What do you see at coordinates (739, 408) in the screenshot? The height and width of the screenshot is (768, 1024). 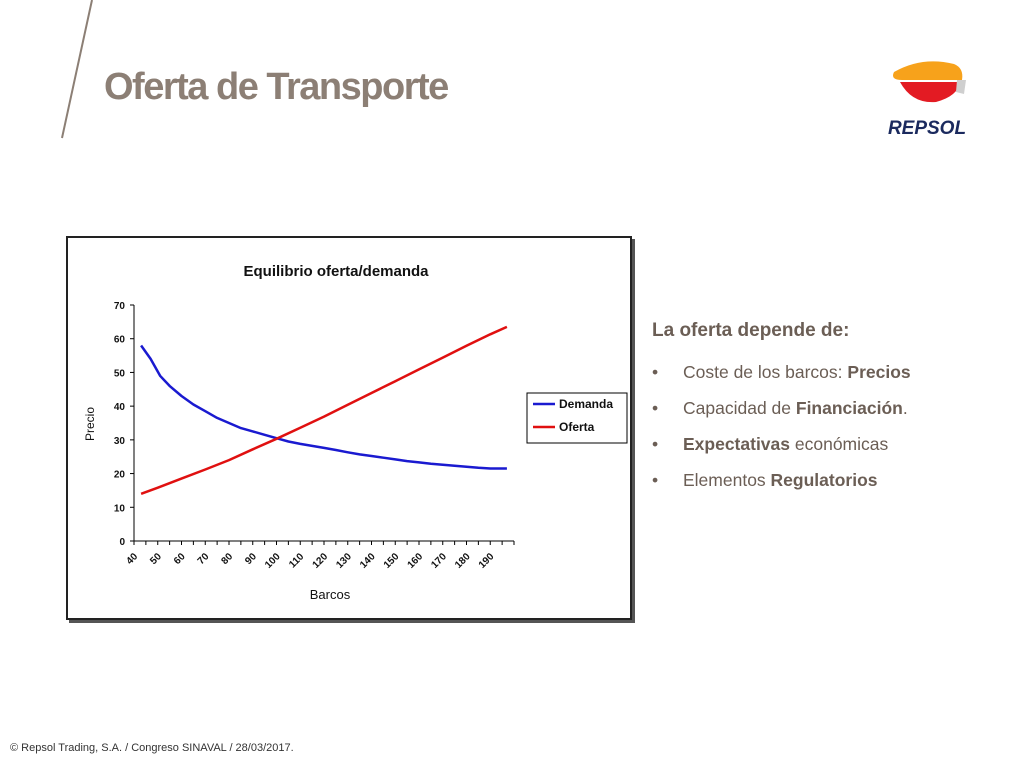 I see `item-text: Capacidad de` at bounding box center [739, 408].